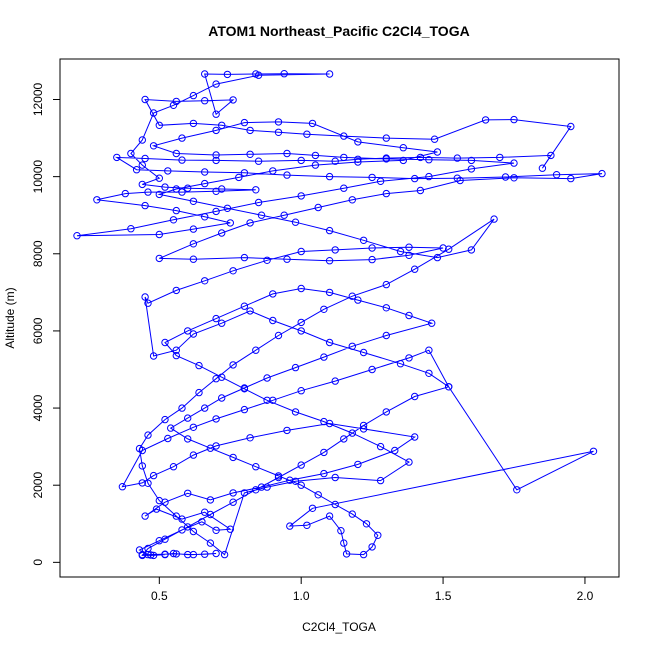 The image size is (650, 650). What do you see at coordinates (338, 31) in the screenshot?
I see `chart-title: ATOM1 Northeast_Pacific C2Cl4_TOGA` at bounding box center [338, 31].